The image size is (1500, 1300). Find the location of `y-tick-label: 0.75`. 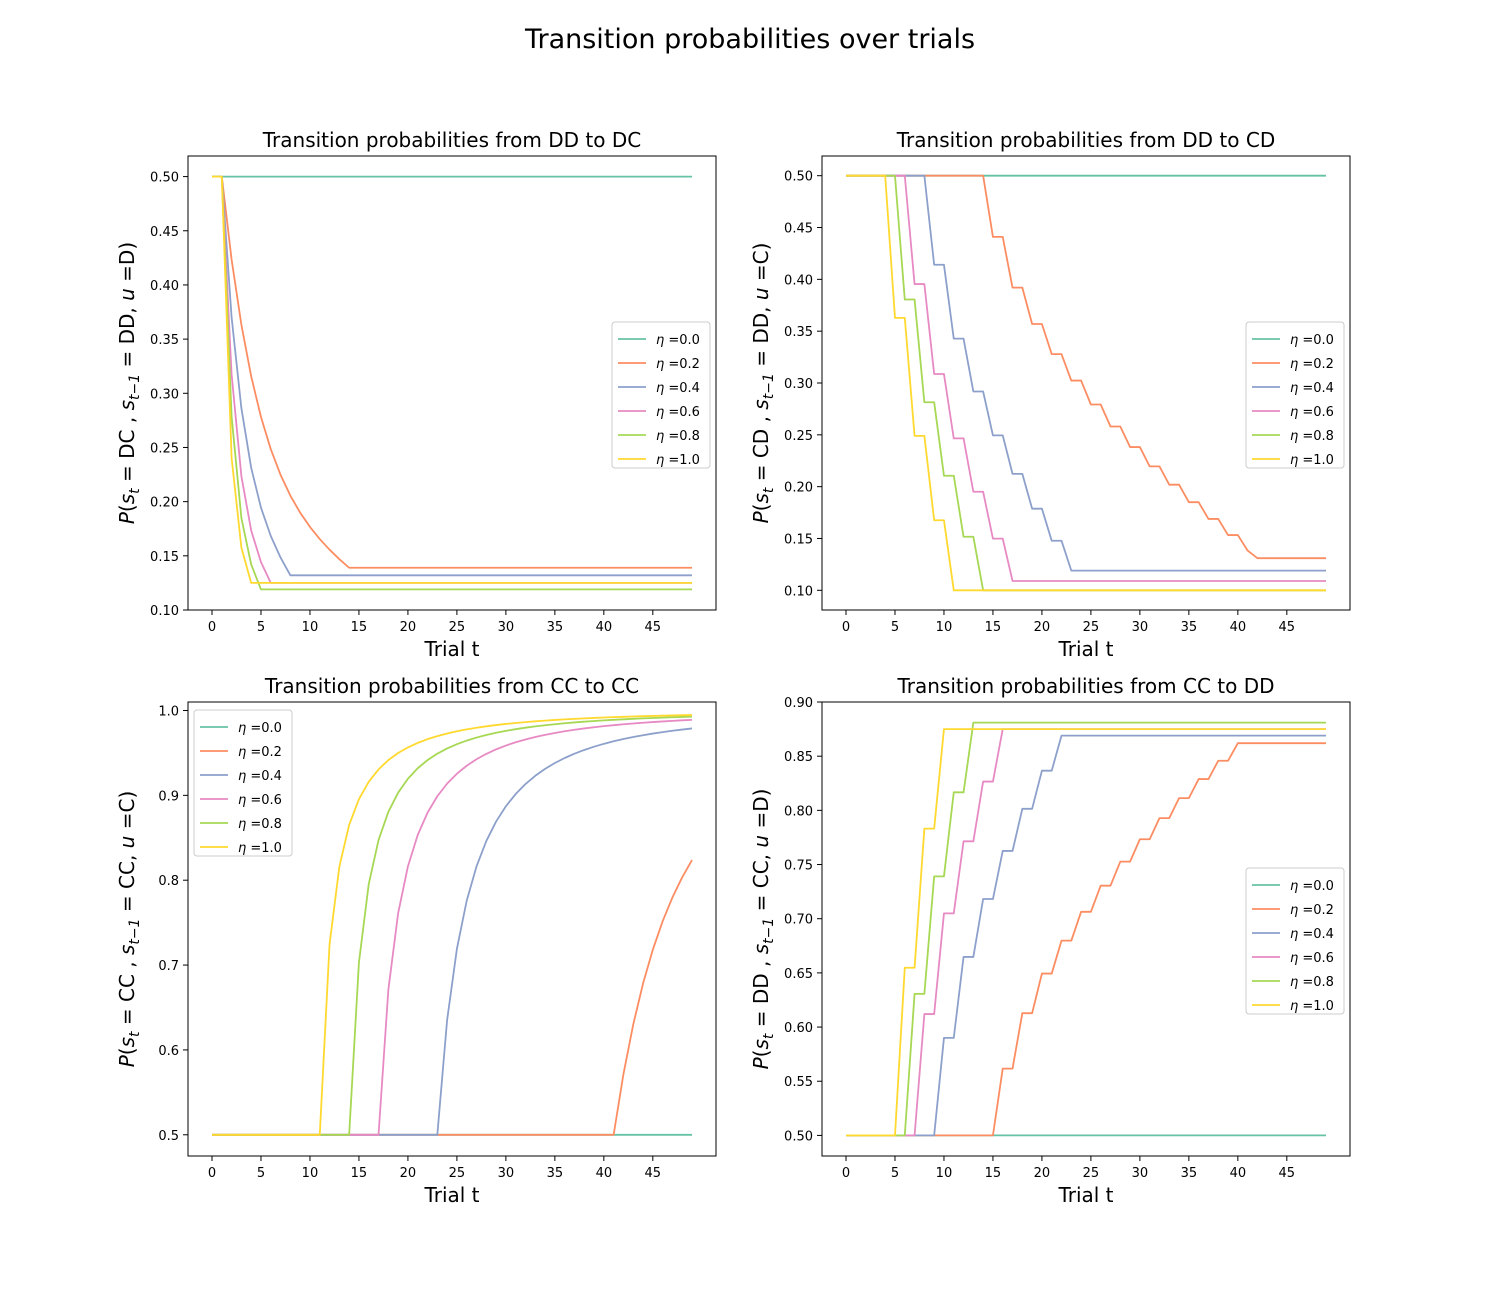

y-tick-label: 0.75 is located at coordinates (798, 866).